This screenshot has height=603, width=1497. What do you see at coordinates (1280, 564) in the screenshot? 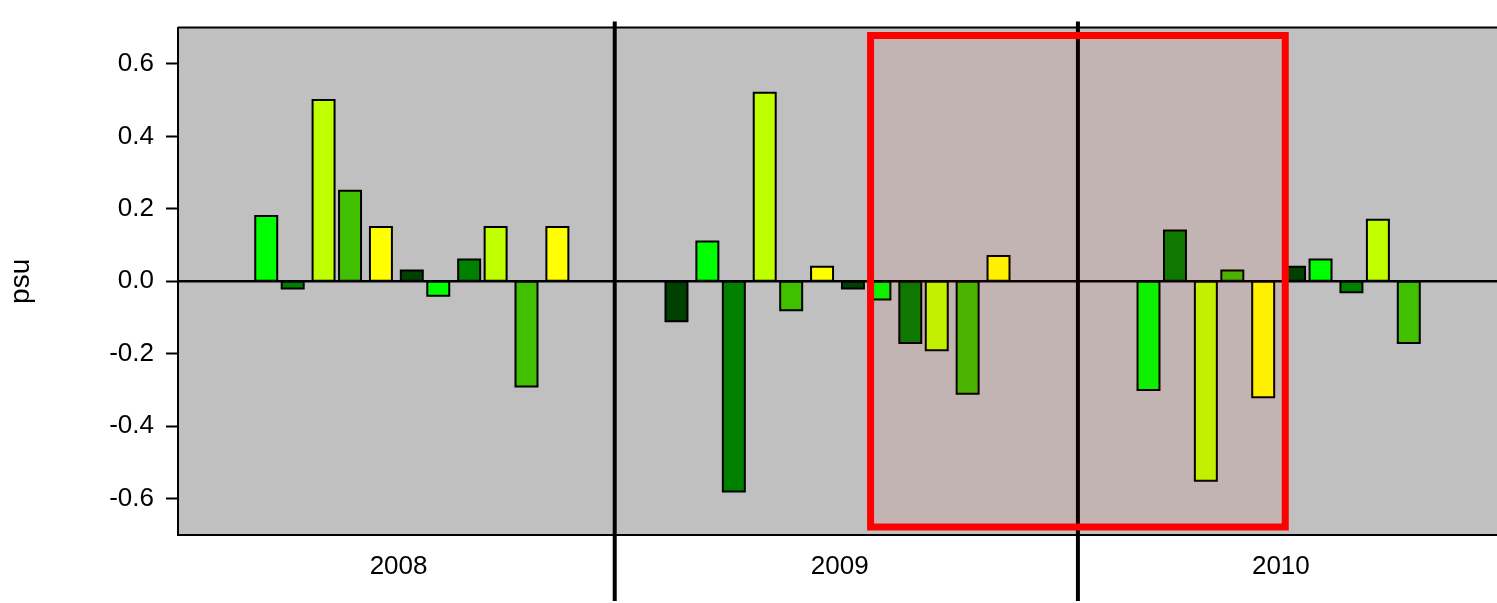
I see `x-tick-label: 2010` at bounding box center [1280, 564].